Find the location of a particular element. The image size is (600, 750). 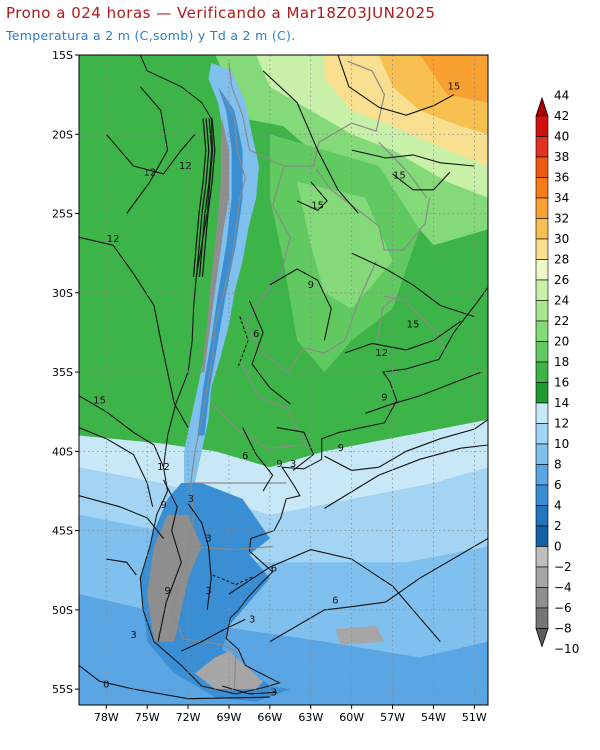

colorbar-level-label: 16 is located at coordinates (561, 383).